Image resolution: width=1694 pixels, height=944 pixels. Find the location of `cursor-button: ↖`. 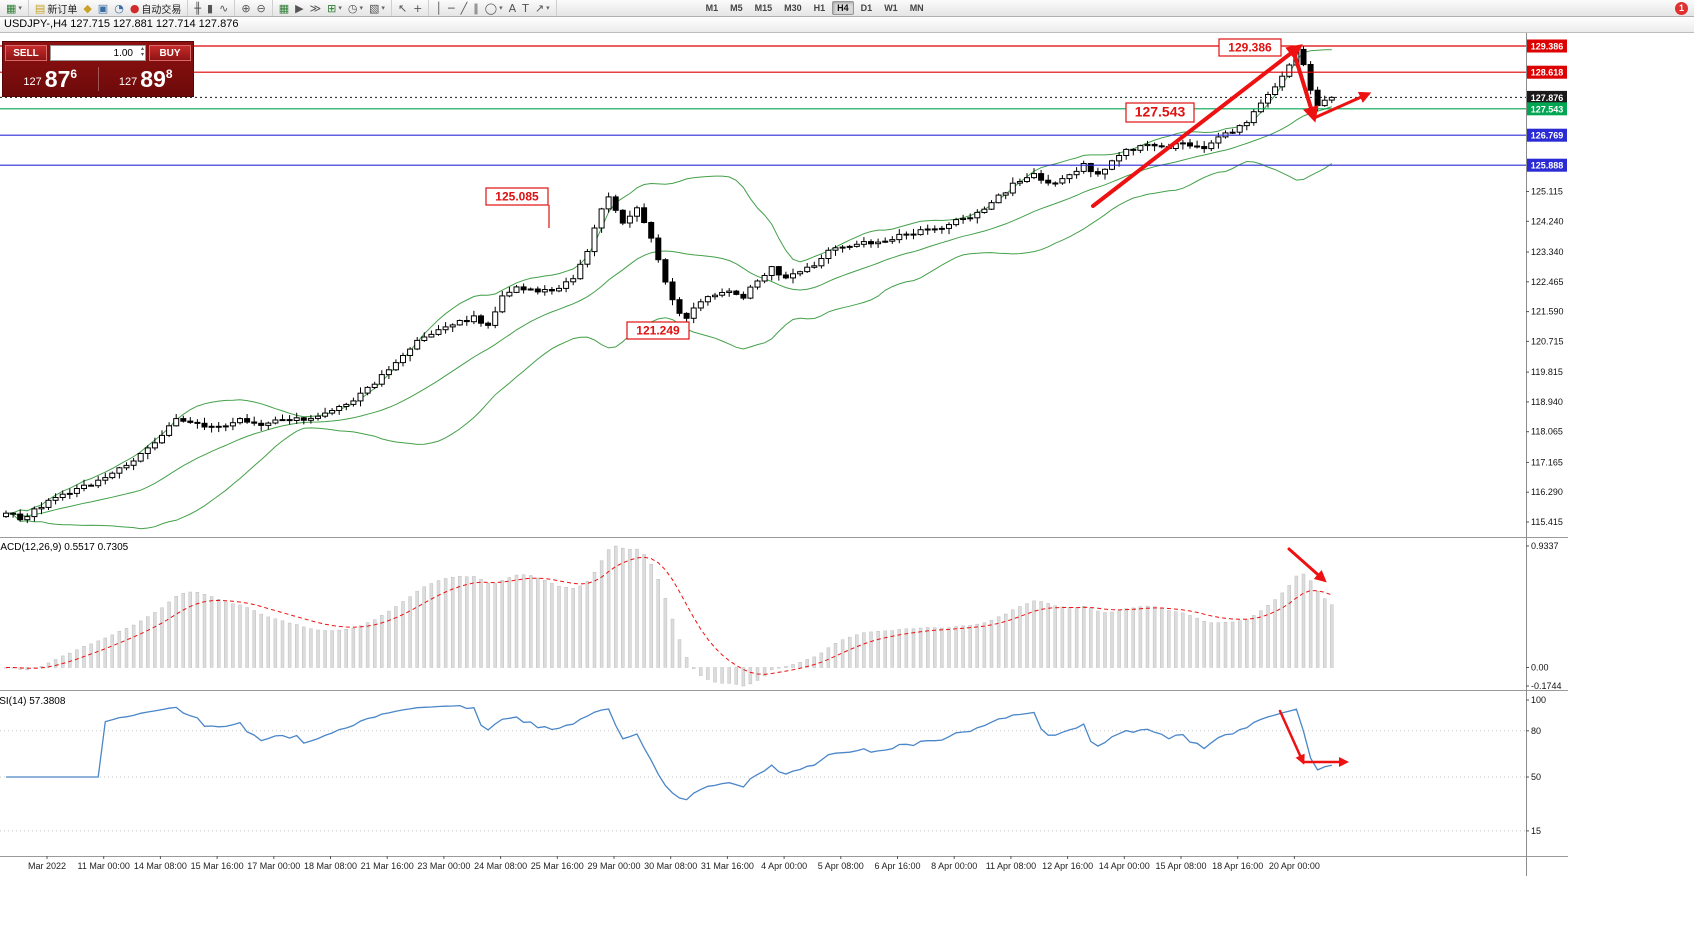

cursor-button: ↖ is located at coordinates (402, 8).